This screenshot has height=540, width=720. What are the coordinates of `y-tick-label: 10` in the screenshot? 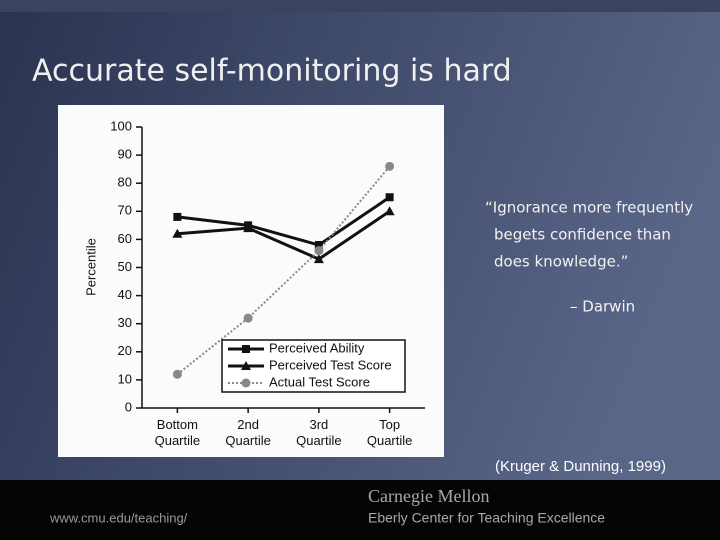 It's located at (125, 378).